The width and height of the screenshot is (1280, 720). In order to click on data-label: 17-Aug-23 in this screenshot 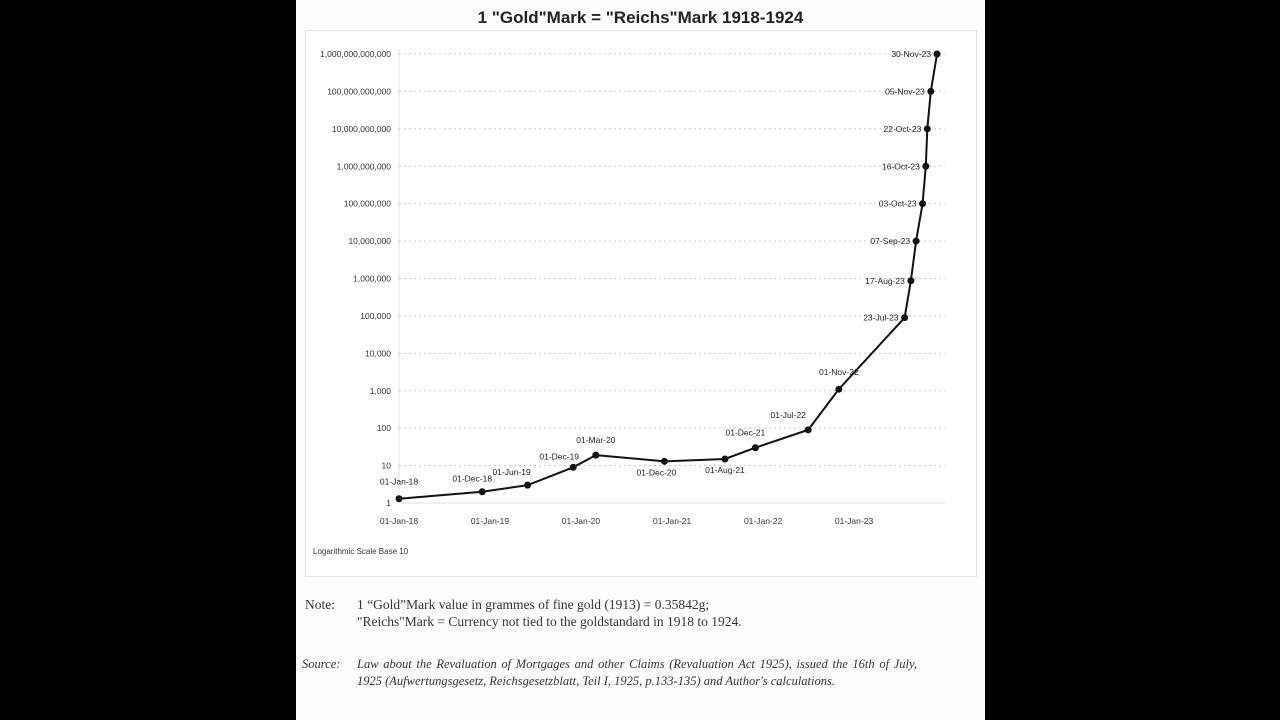, I will do `click(885, 281)`.